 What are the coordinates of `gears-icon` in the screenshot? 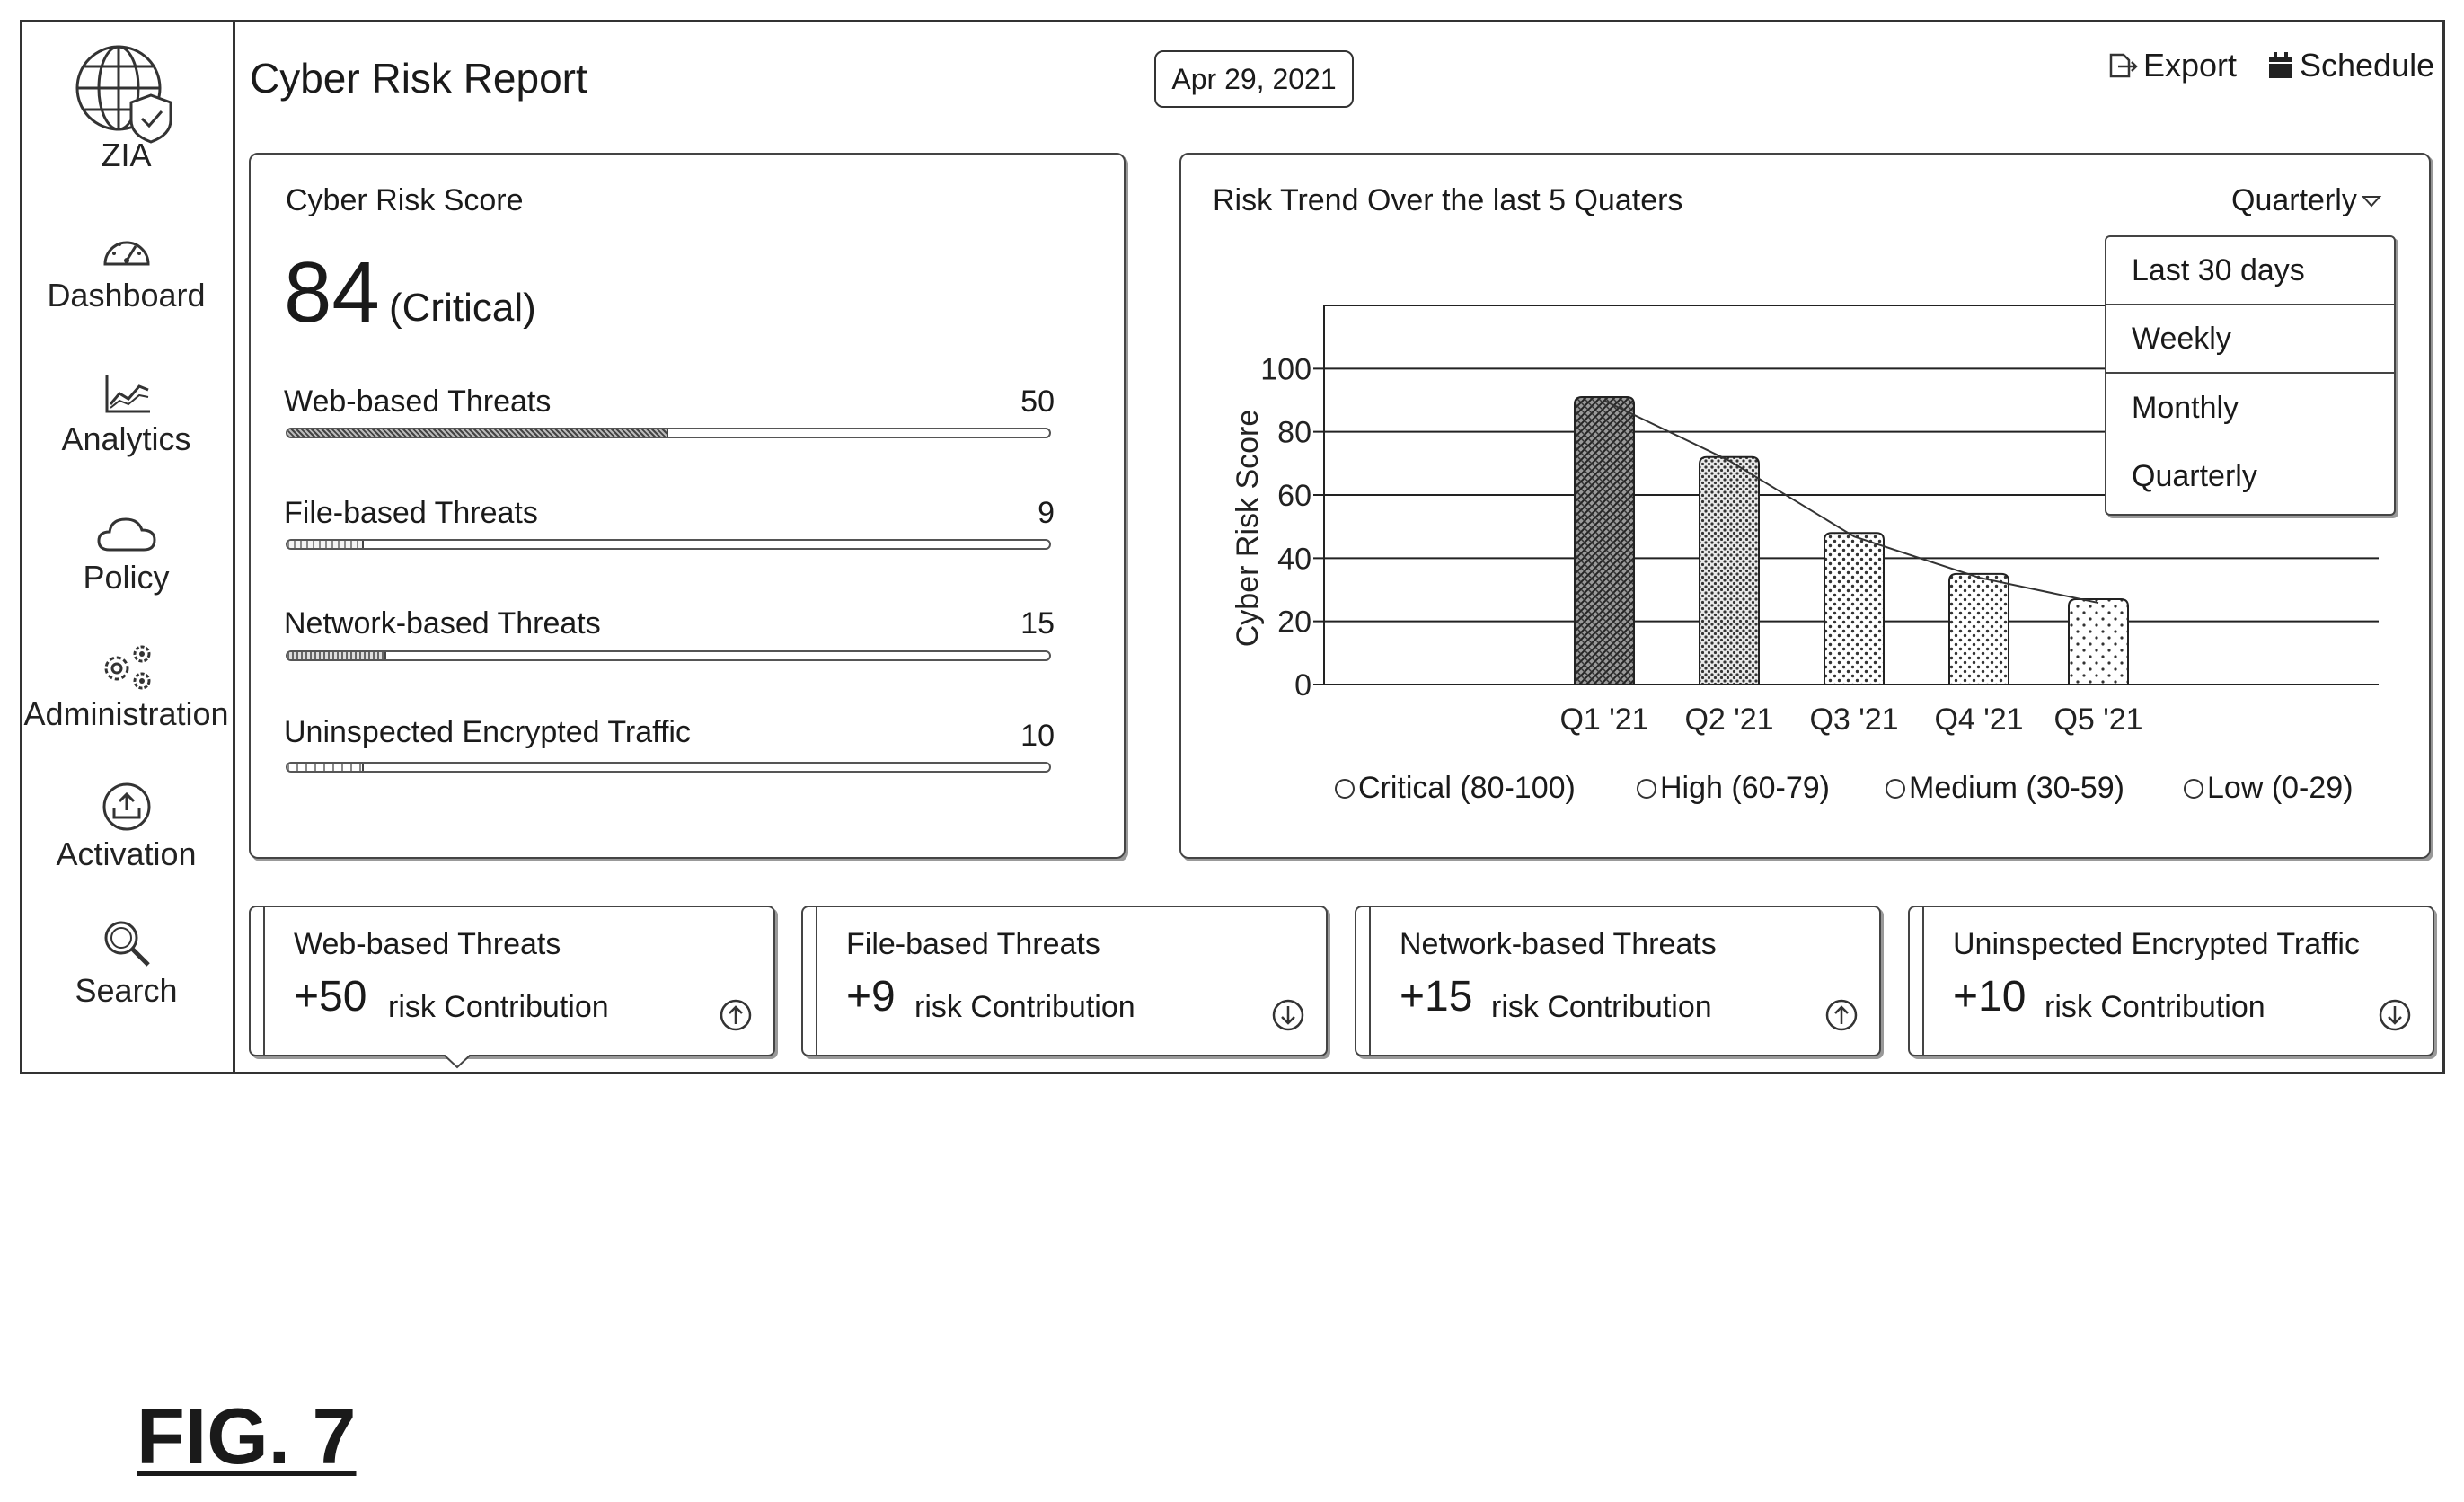 It's located at (127, 668).